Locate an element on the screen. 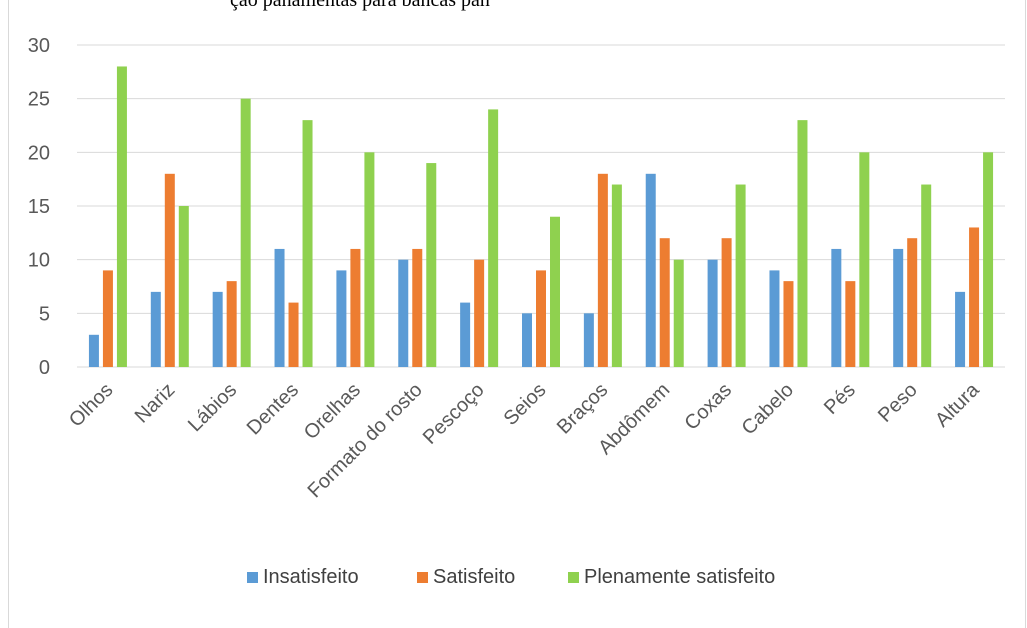  legend-label: Satisfeito is located at coordinates (474, 577).